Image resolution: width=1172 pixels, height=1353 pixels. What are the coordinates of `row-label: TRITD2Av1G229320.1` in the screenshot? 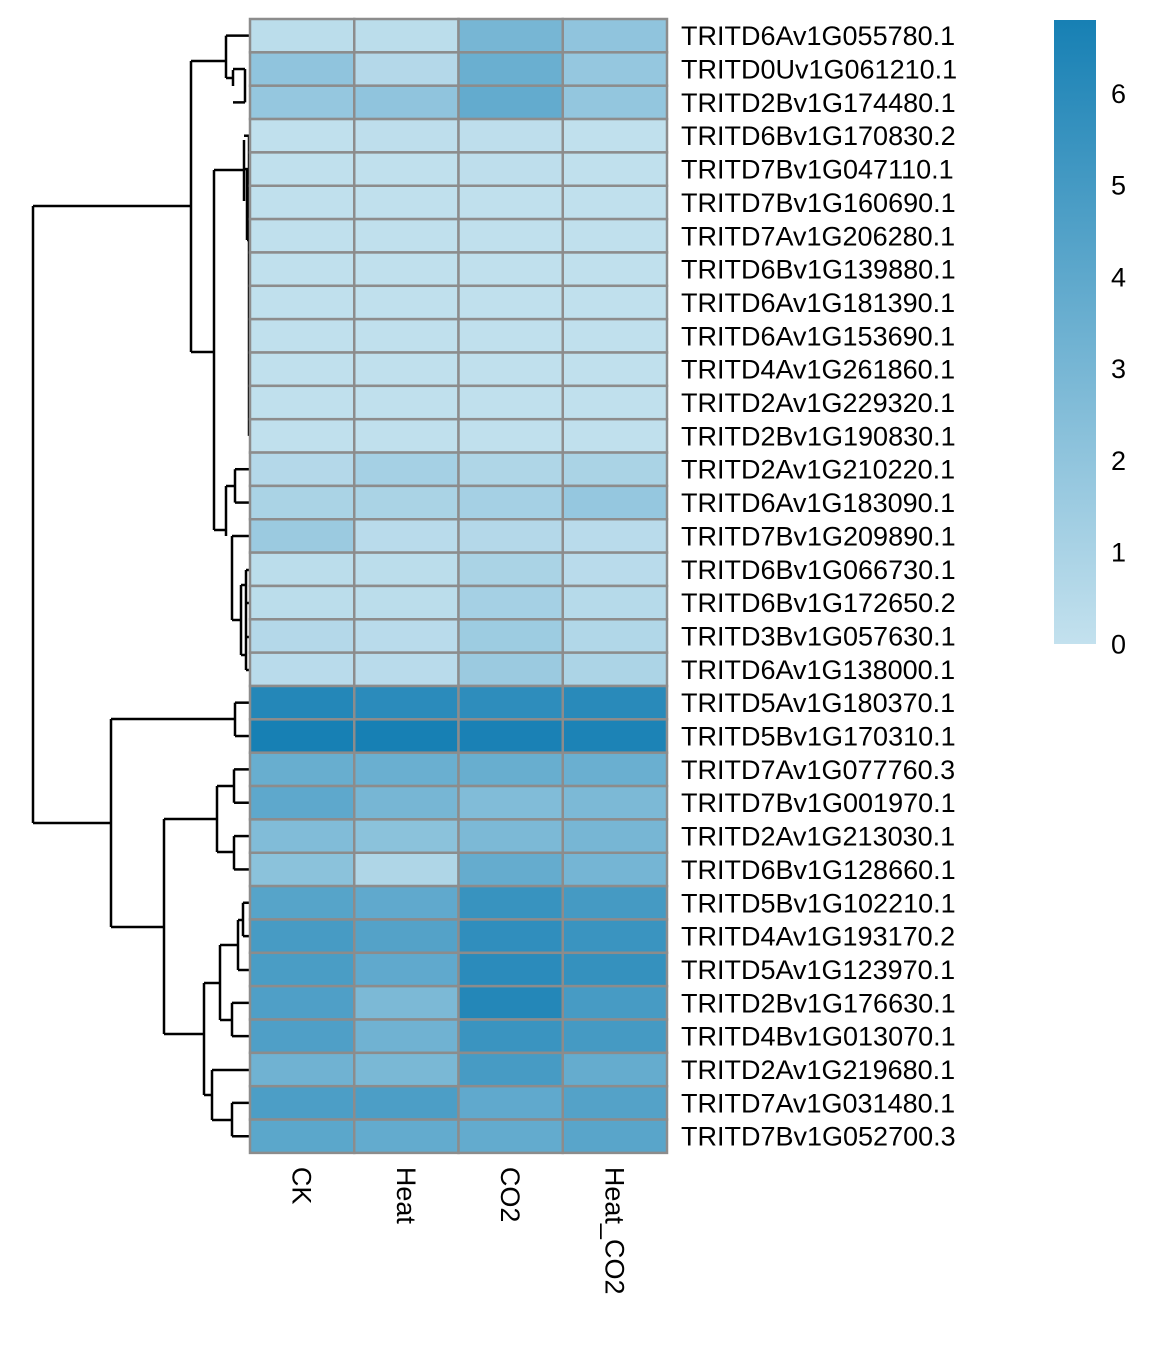 It's located at (818, 403).